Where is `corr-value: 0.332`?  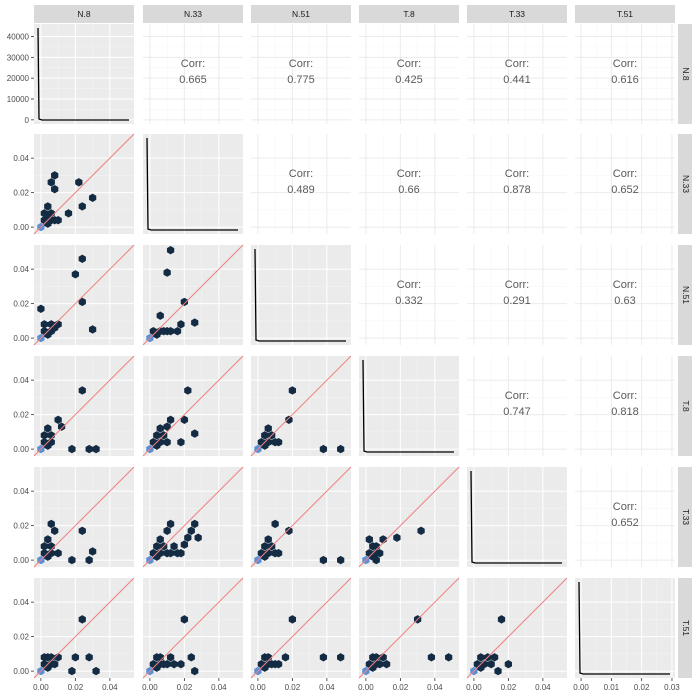 corr-value: 0.332 is located at coordinates (409, 301).